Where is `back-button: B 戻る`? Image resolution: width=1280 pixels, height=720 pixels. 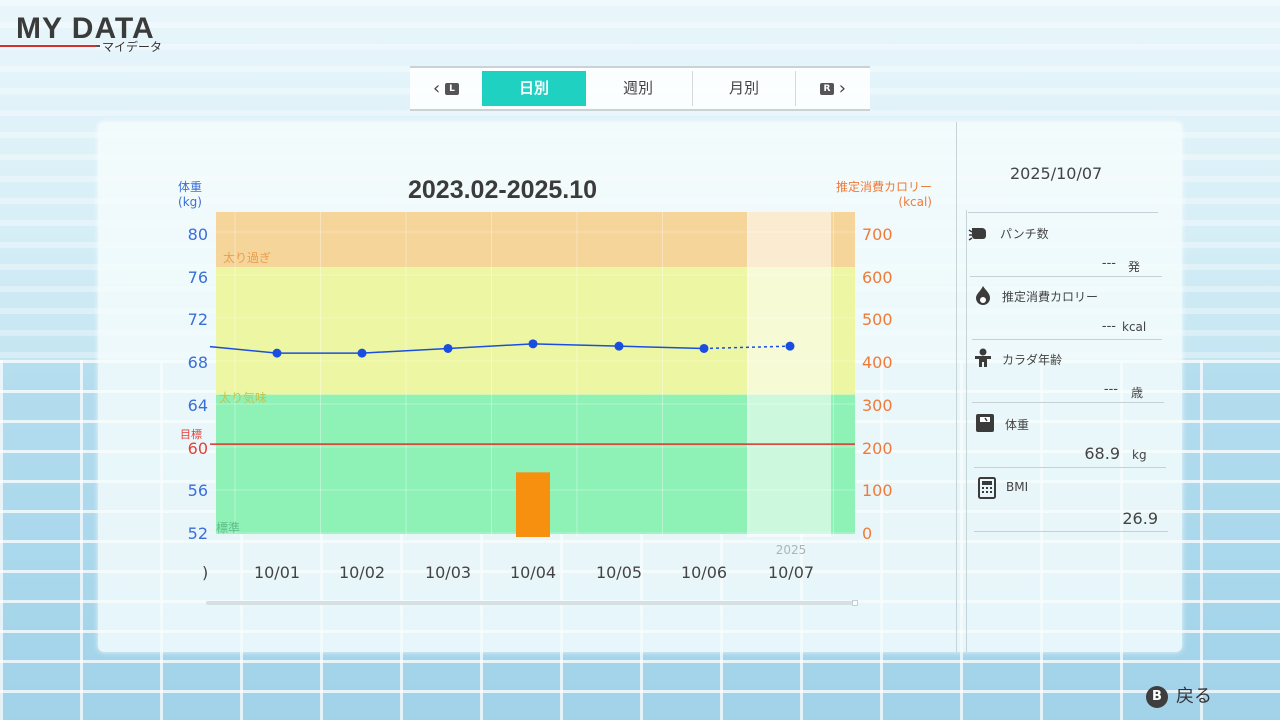
back-button: B 戻る is located at coordinates (1179, 695).